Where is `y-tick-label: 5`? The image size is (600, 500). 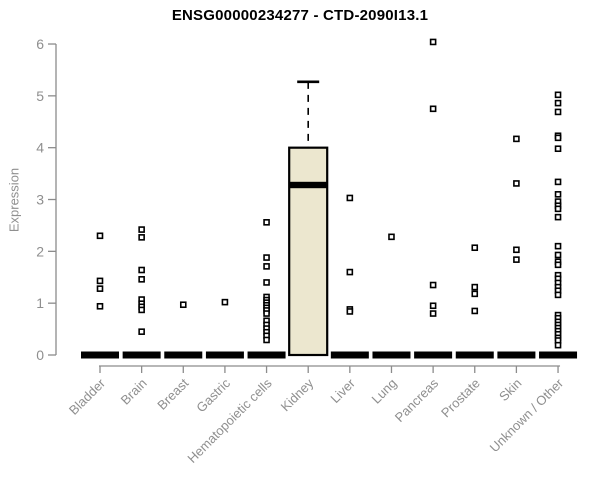 y-tick-label: 5 is located at coordinates (40, 96).